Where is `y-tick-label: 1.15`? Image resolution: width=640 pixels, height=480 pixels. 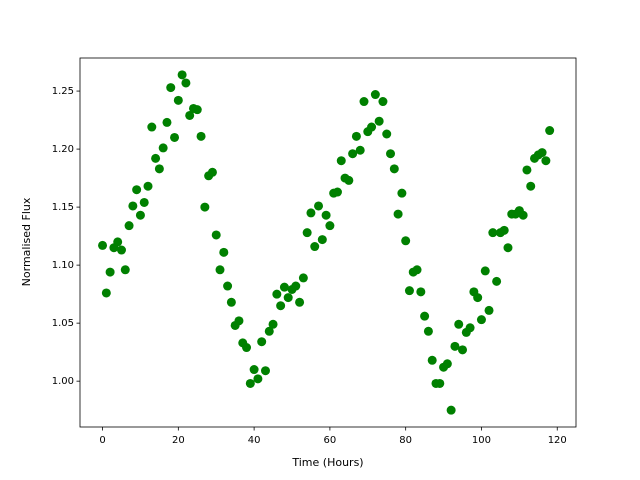
y-tick-label: 1.15 is located at coordinates (63, 207).